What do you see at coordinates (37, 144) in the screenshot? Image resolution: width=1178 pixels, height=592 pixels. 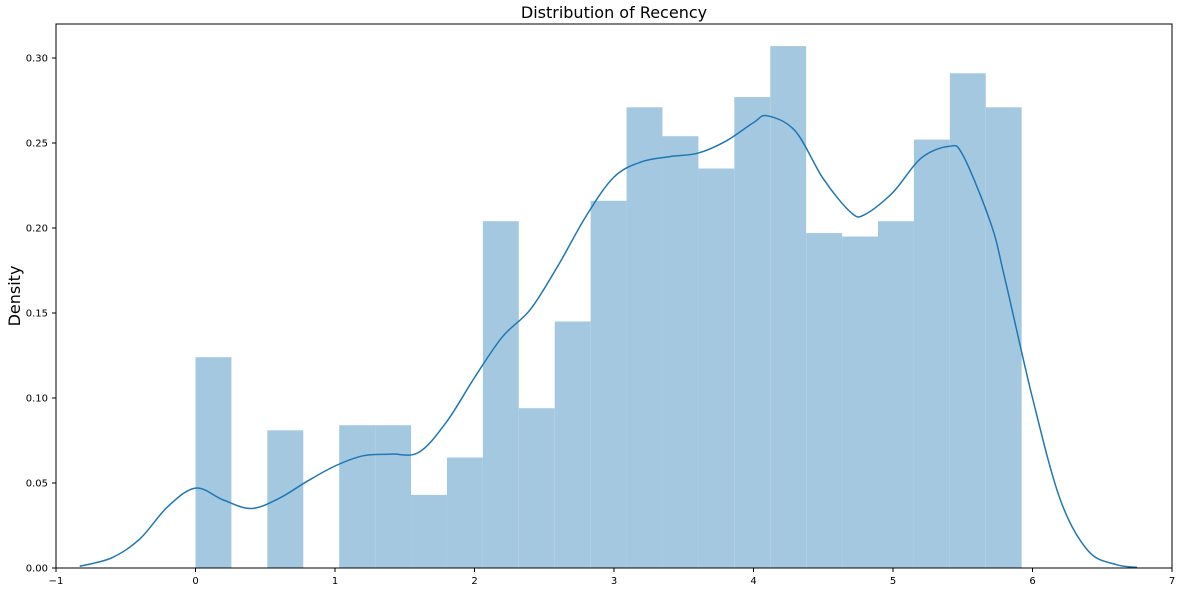 I see `y-tick-label: 0.25` at bounding box center [37, 144].